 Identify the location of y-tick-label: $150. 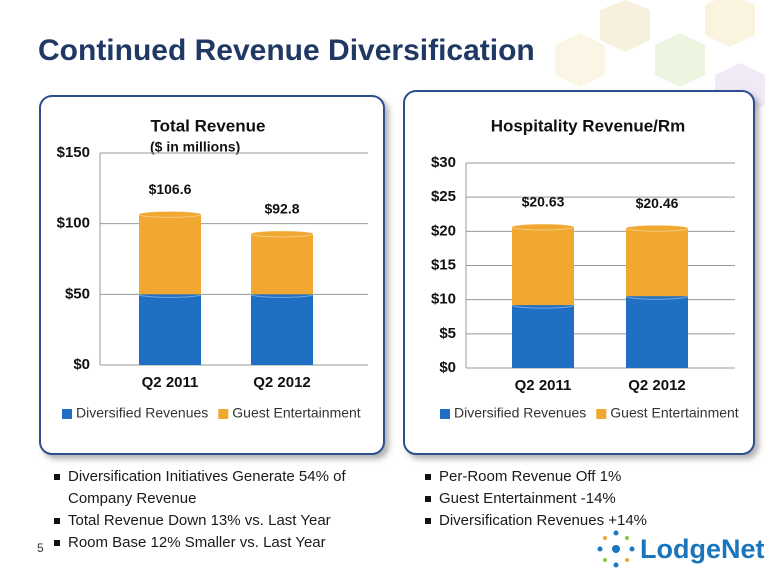
(73, 152).